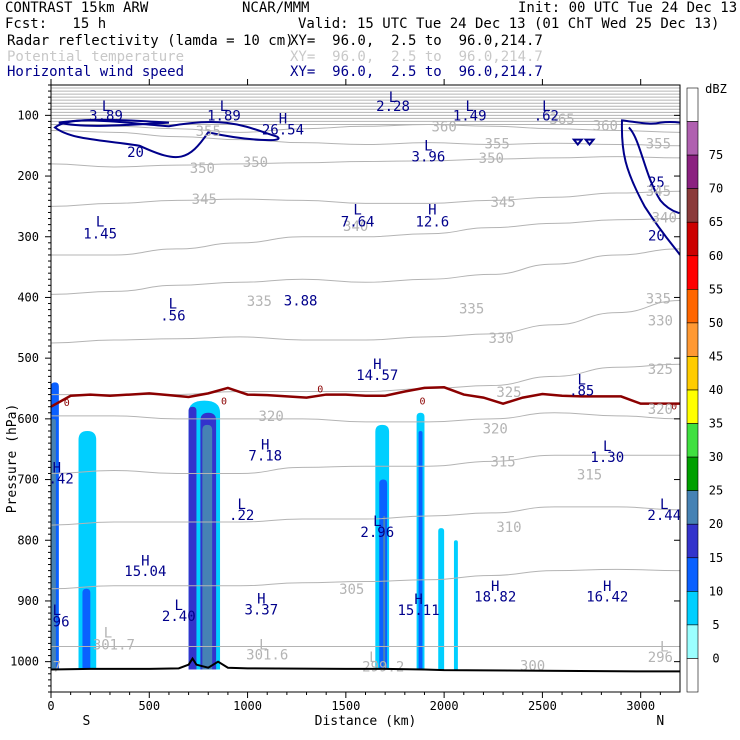 The height and width of the screenshot is (740, 740). I want to click on wind-extremum-value: 3.89, so click(106, 116).